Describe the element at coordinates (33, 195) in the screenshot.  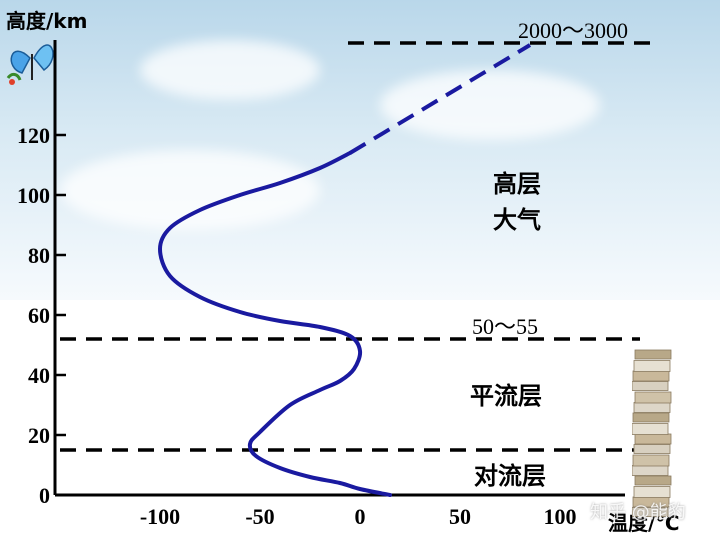
I see `y-tick-label: 100` at that location.